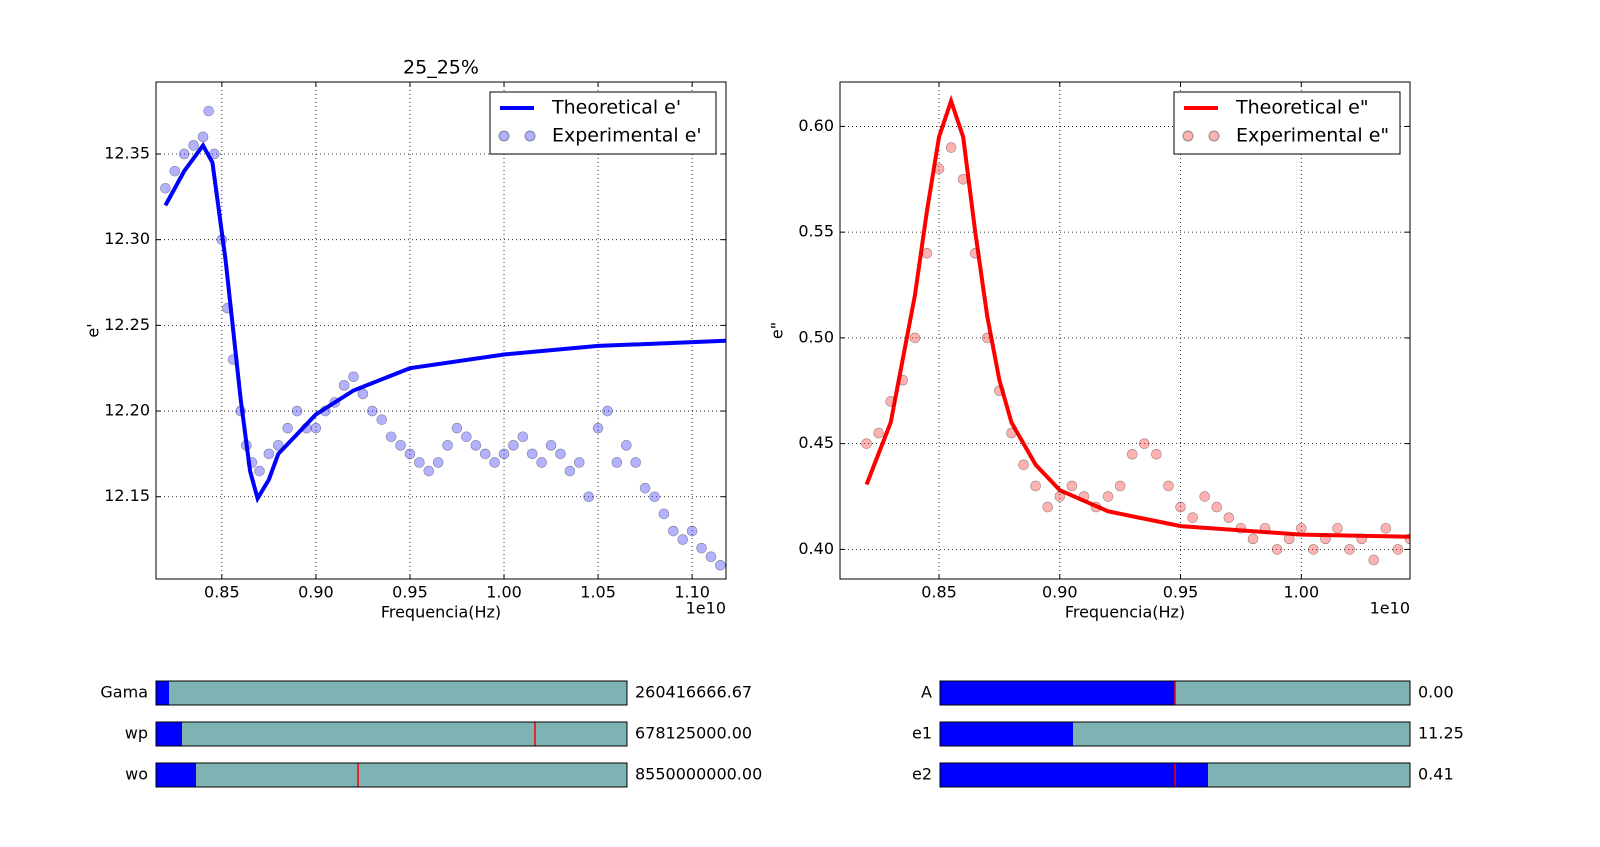 The width and height of the screenshot is (1600, 847). Describe the element at coordinates (926, 692) in the screenshot. I see `slider-label: A` at that location.